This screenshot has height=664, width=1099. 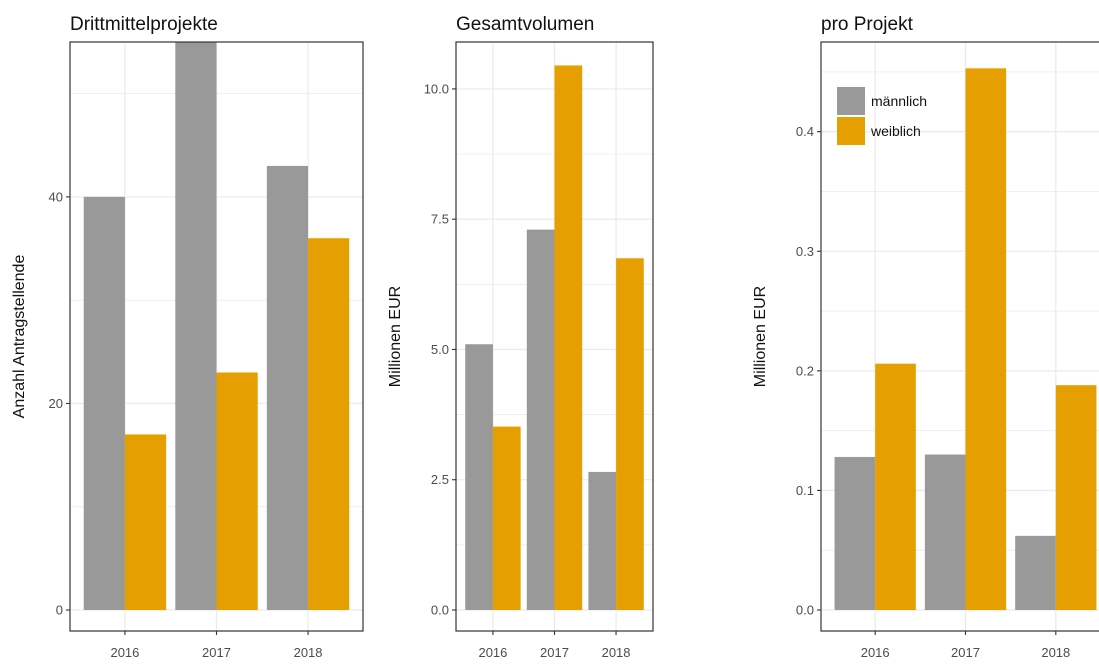 I want to click on chart-title: pro Projekt, so click(x=867, y=24).